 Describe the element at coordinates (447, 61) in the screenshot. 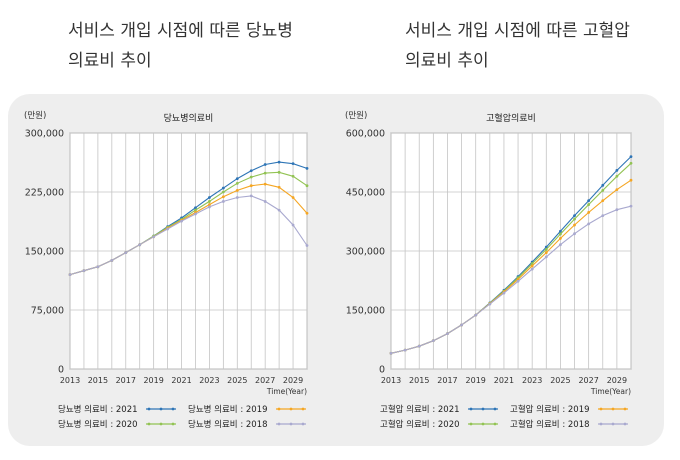

I see `heading-line: 의료비 추이` at that location.